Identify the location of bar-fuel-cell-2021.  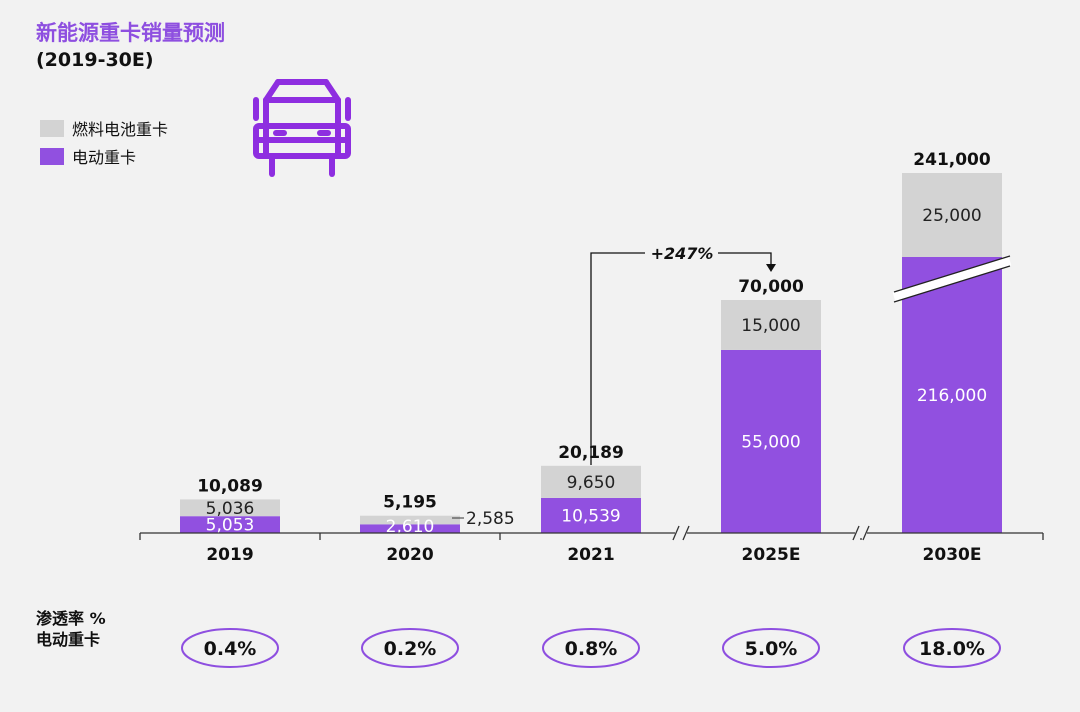
(591, 481).